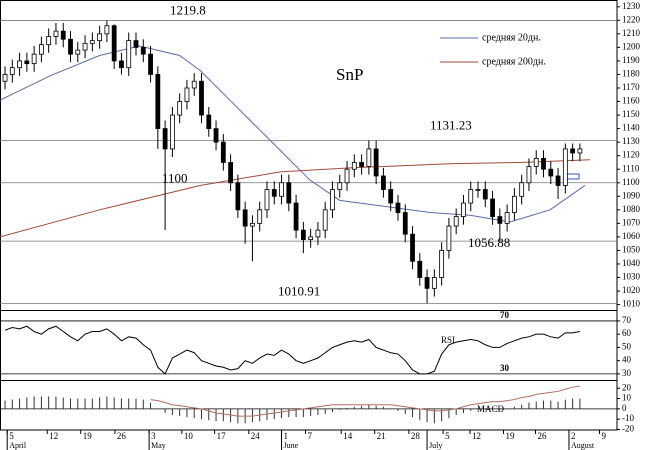  What do you see at coordinates (505, 315) in the screenshot?
I see `level-label: 70` at bounding box center [505, 315].